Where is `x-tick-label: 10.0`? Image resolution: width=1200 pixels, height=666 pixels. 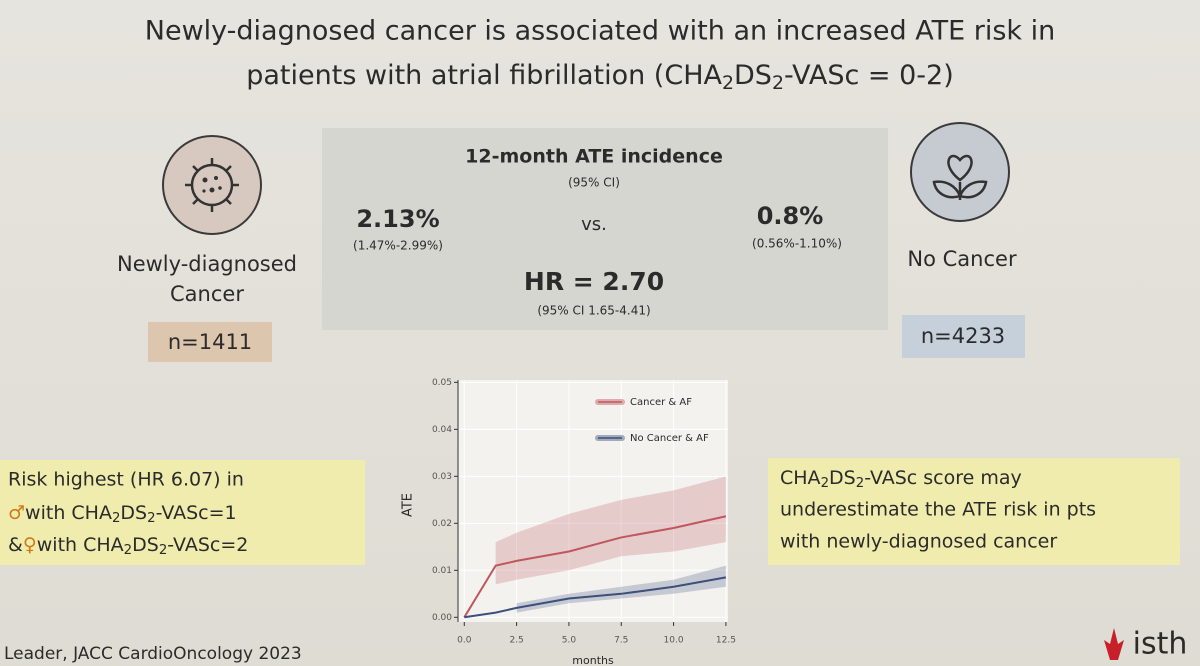 x-tick-label: 10.0 is located at coordinates (674, 641).